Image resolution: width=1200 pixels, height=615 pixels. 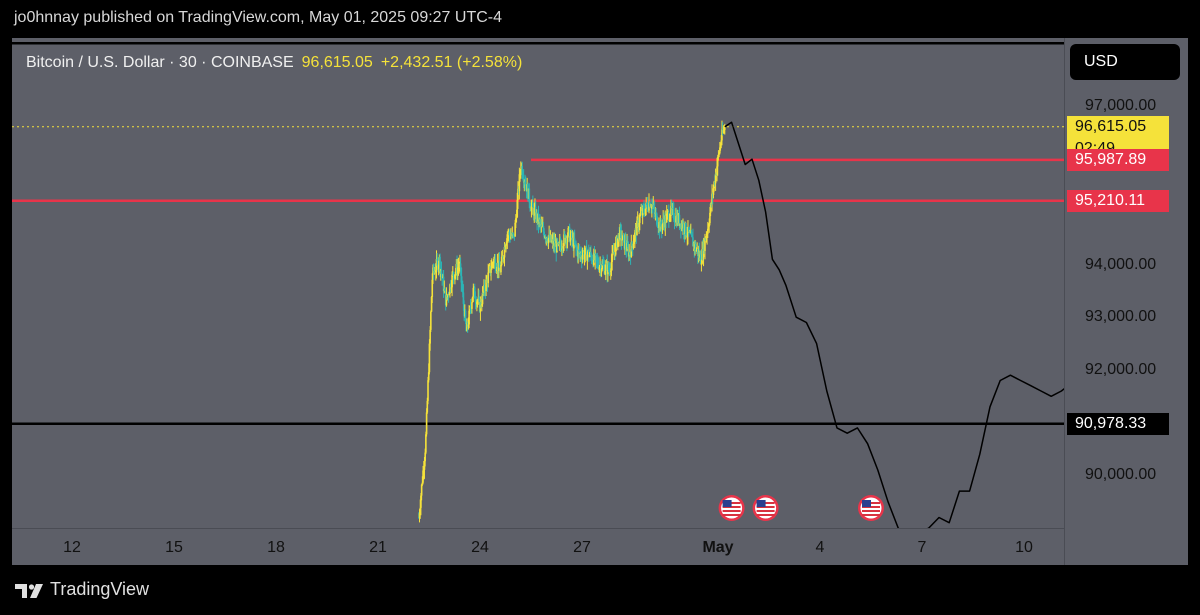 What do you see at coordinates (1121, 264) in the screenshot?
I see `price-tick-label: 94,000.00` at bounding box center [1121, 264].